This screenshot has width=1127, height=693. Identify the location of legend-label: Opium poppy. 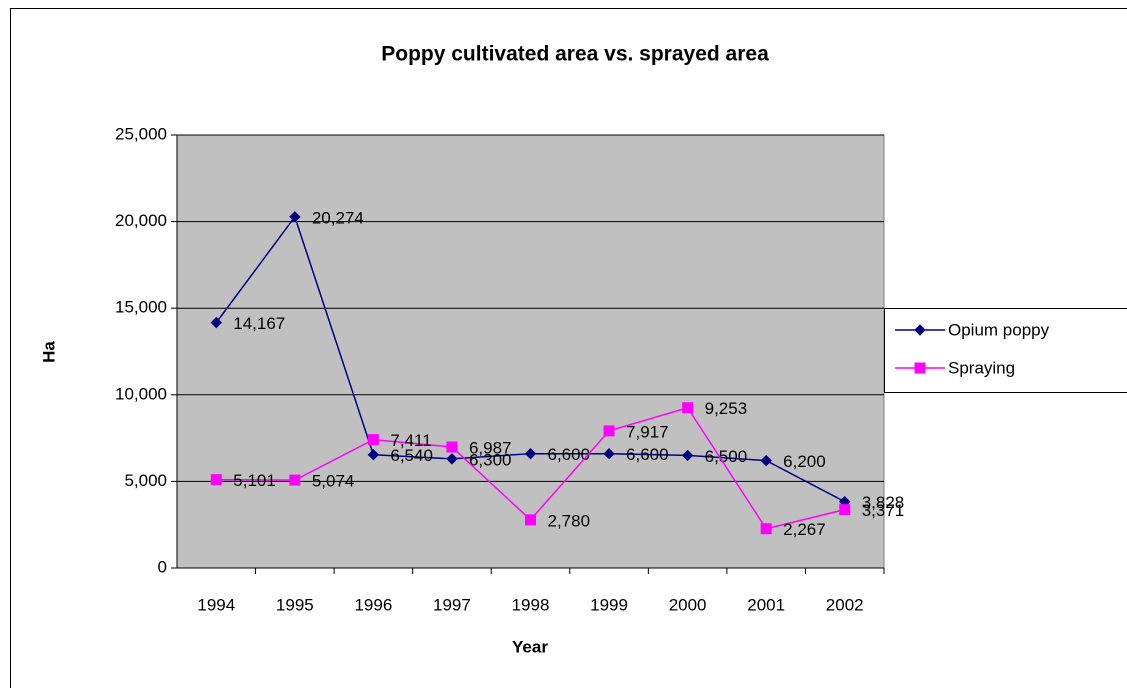
(999, 329).